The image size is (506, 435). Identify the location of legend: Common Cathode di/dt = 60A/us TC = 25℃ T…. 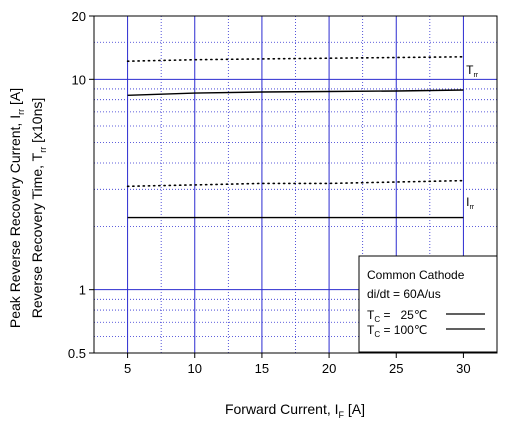
(428, 304).